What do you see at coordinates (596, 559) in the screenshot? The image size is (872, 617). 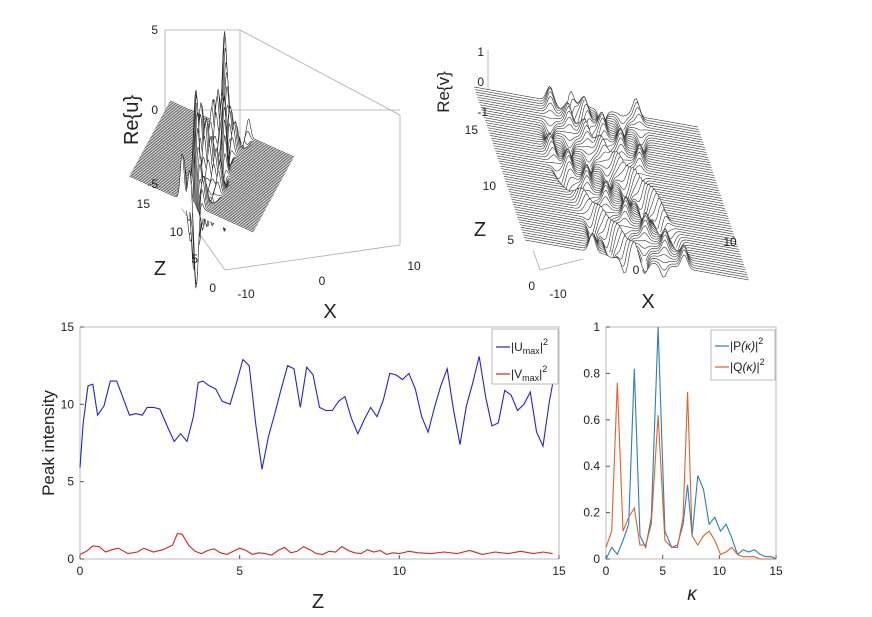 I see `y-tick-label: 0` at bounding box center [596, 559].